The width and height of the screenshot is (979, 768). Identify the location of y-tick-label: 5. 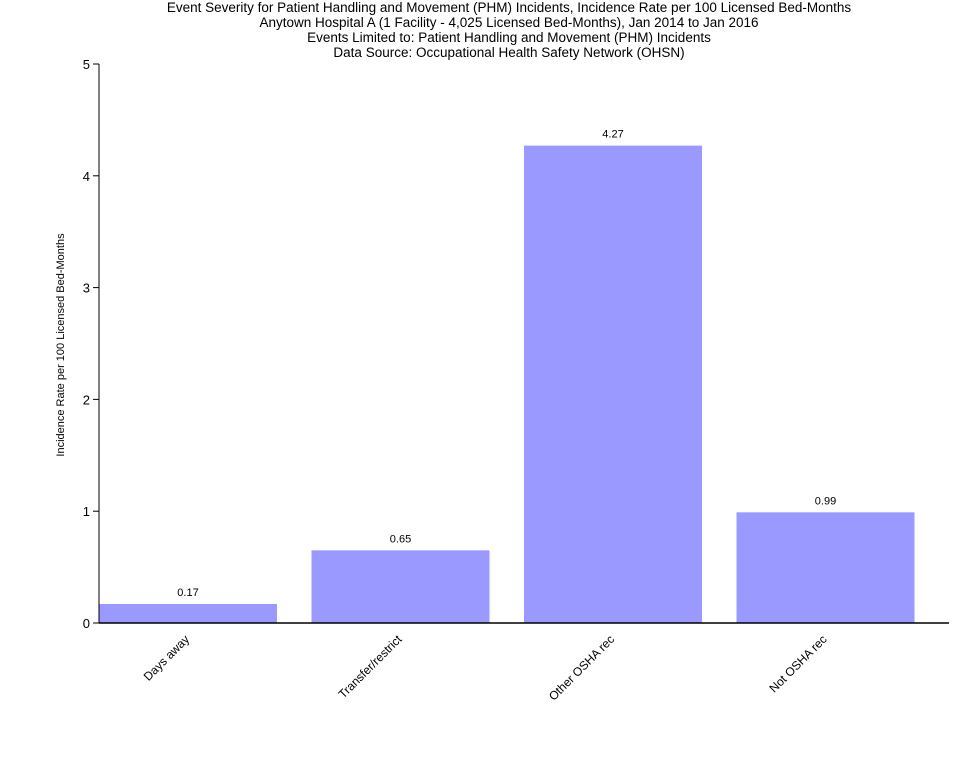
(86, 64).